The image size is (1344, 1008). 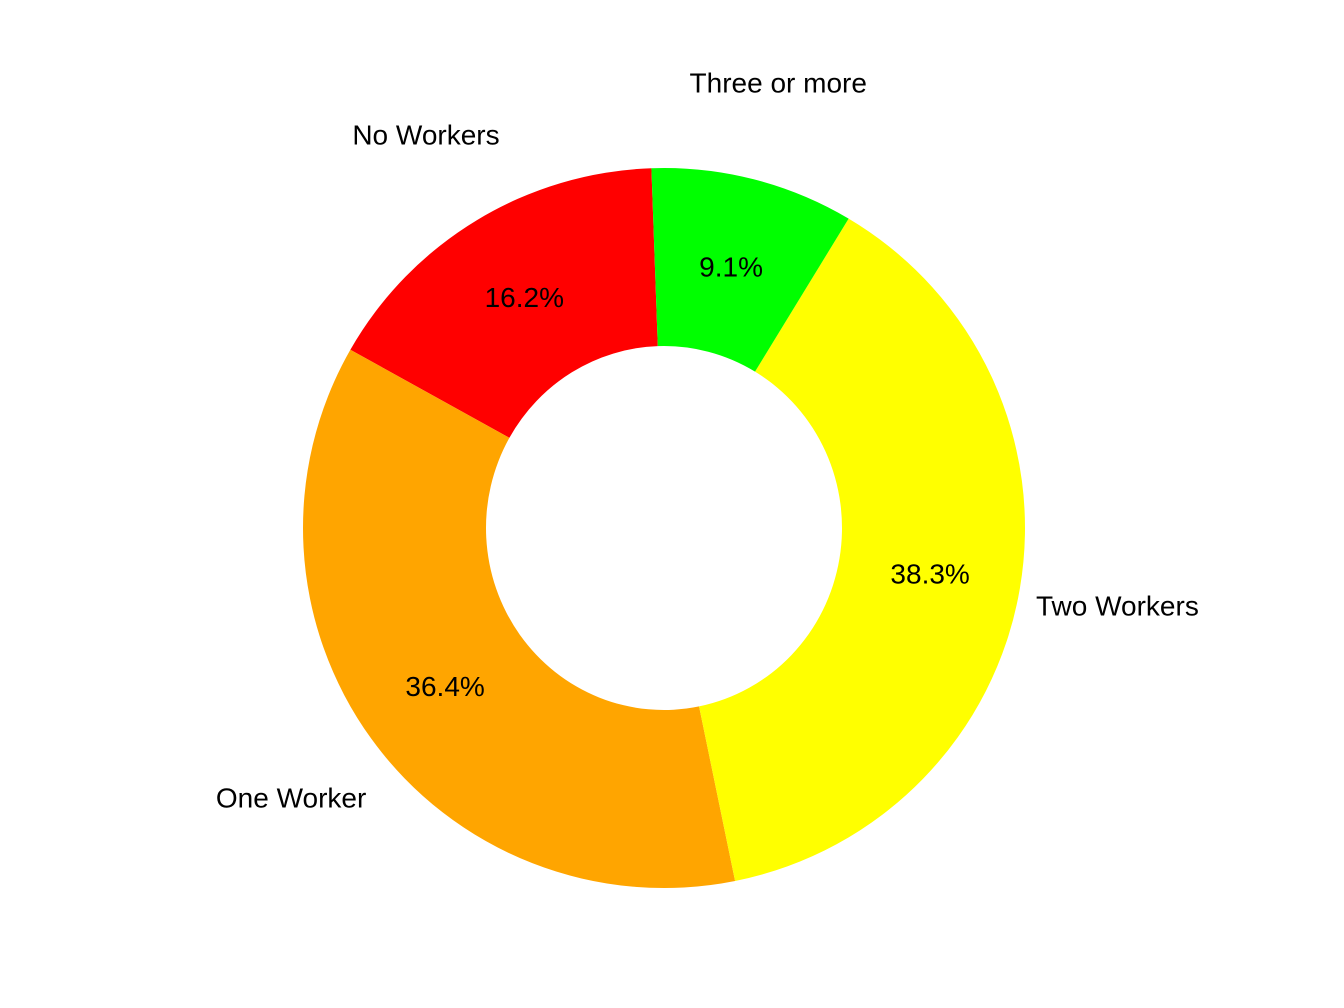 What do you see at coordinates (444, 686) in the screenshot?
I see `percent-label-one-worker: 36.4%` at bounding box center [444, 686].